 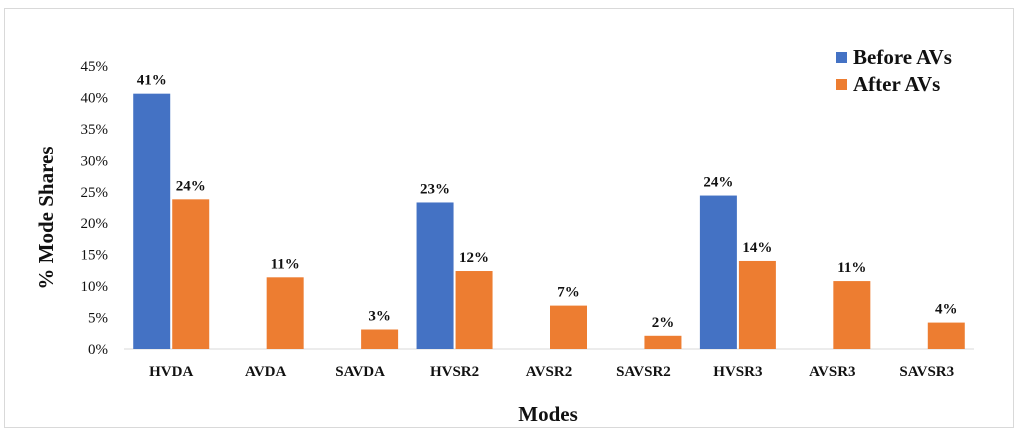 What do you see at coordinates (95, 98) in the screenshot?
I see `y-tick-label: 40%` at bounding box center [95, 98].